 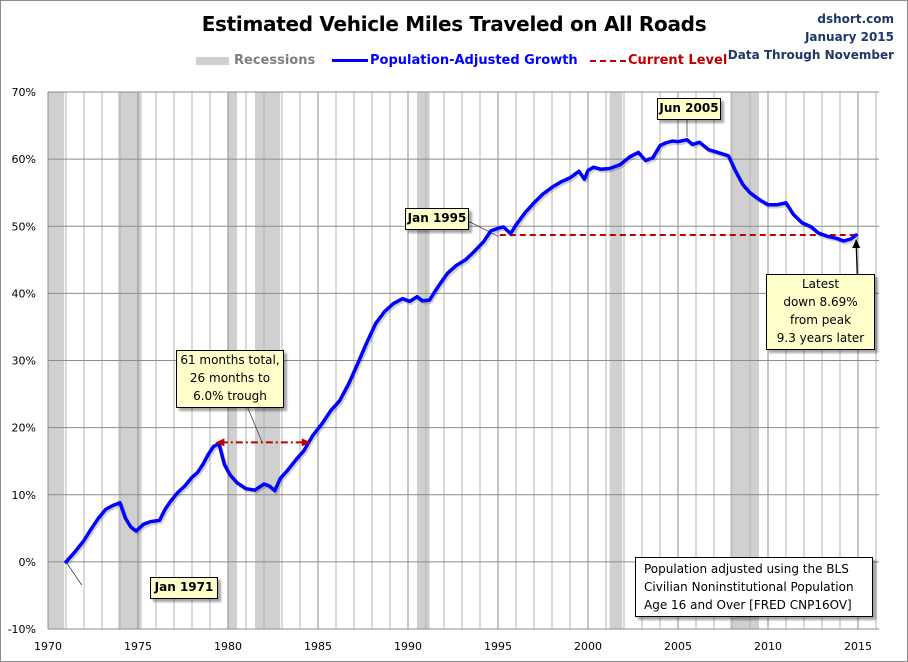 What do you see at coordinates (24, 159) in the screenshot?
I see `y-tick-label: 60%` at bounding box center [24, 159].